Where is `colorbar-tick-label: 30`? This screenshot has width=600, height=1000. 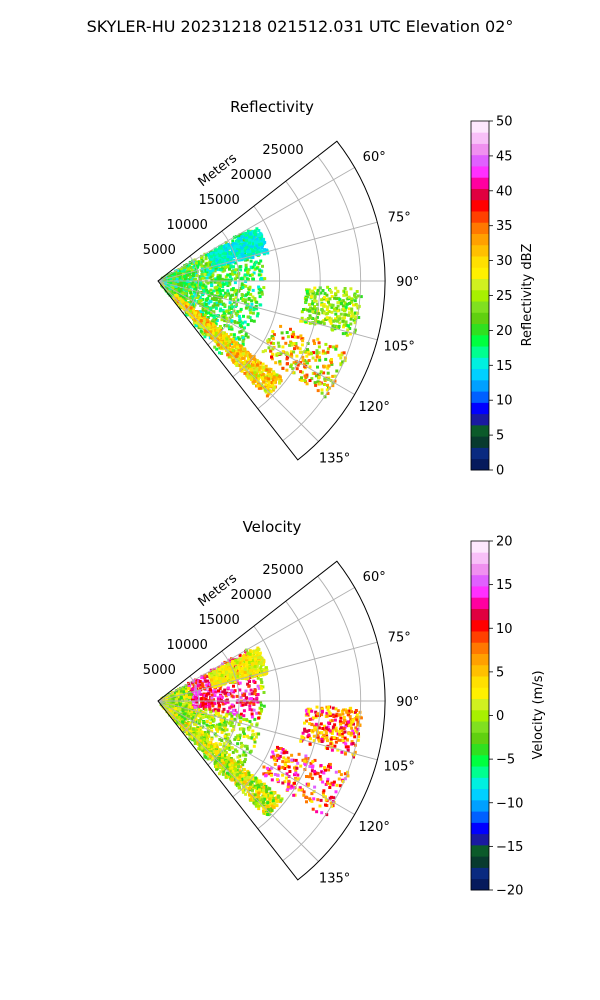 colorbar-tick-label: 30 is located at coordinates (504, 261).